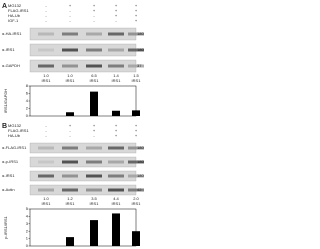 Image resolution: width=320 pixels, height=249 pixels. Describe the element at coordinates (14, 147) in the screenshot. I see `blot-label: α-FLAG-IRS1` at that location.